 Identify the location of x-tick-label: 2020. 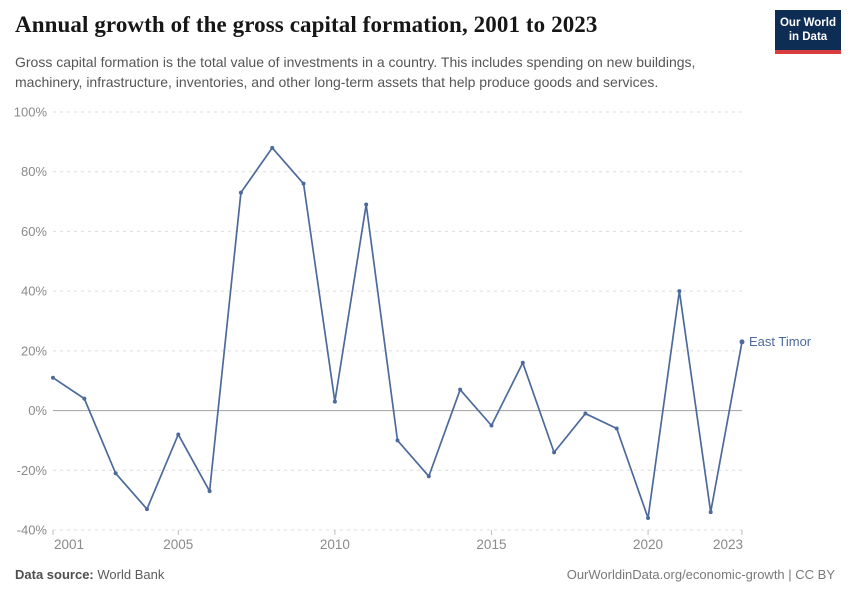
(648, 544).